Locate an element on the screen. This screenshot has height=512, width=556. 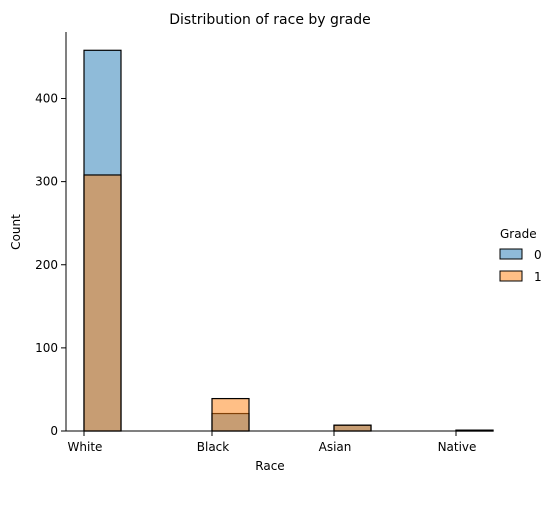
legend-title: Grade is located at coordinates (518, 234).